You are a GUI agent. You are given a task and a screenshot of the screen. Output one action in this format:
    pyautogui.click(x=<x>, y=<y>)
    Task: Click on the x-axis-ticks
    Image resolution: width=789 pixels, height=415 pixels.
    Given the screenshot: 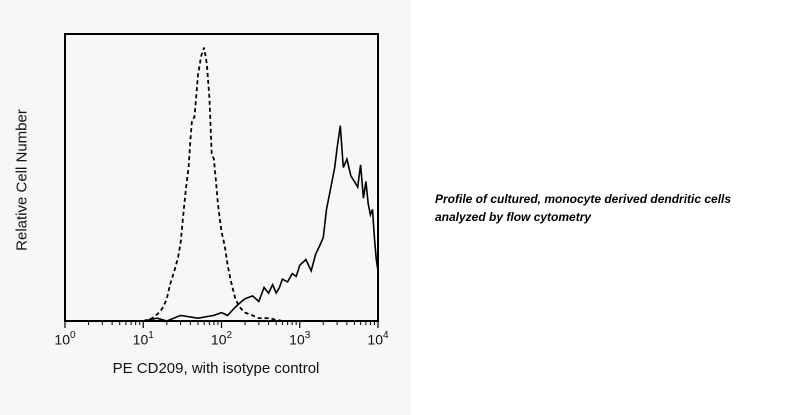 What is the action you would take?
    pyautogui.click(x=221, y=324)
    